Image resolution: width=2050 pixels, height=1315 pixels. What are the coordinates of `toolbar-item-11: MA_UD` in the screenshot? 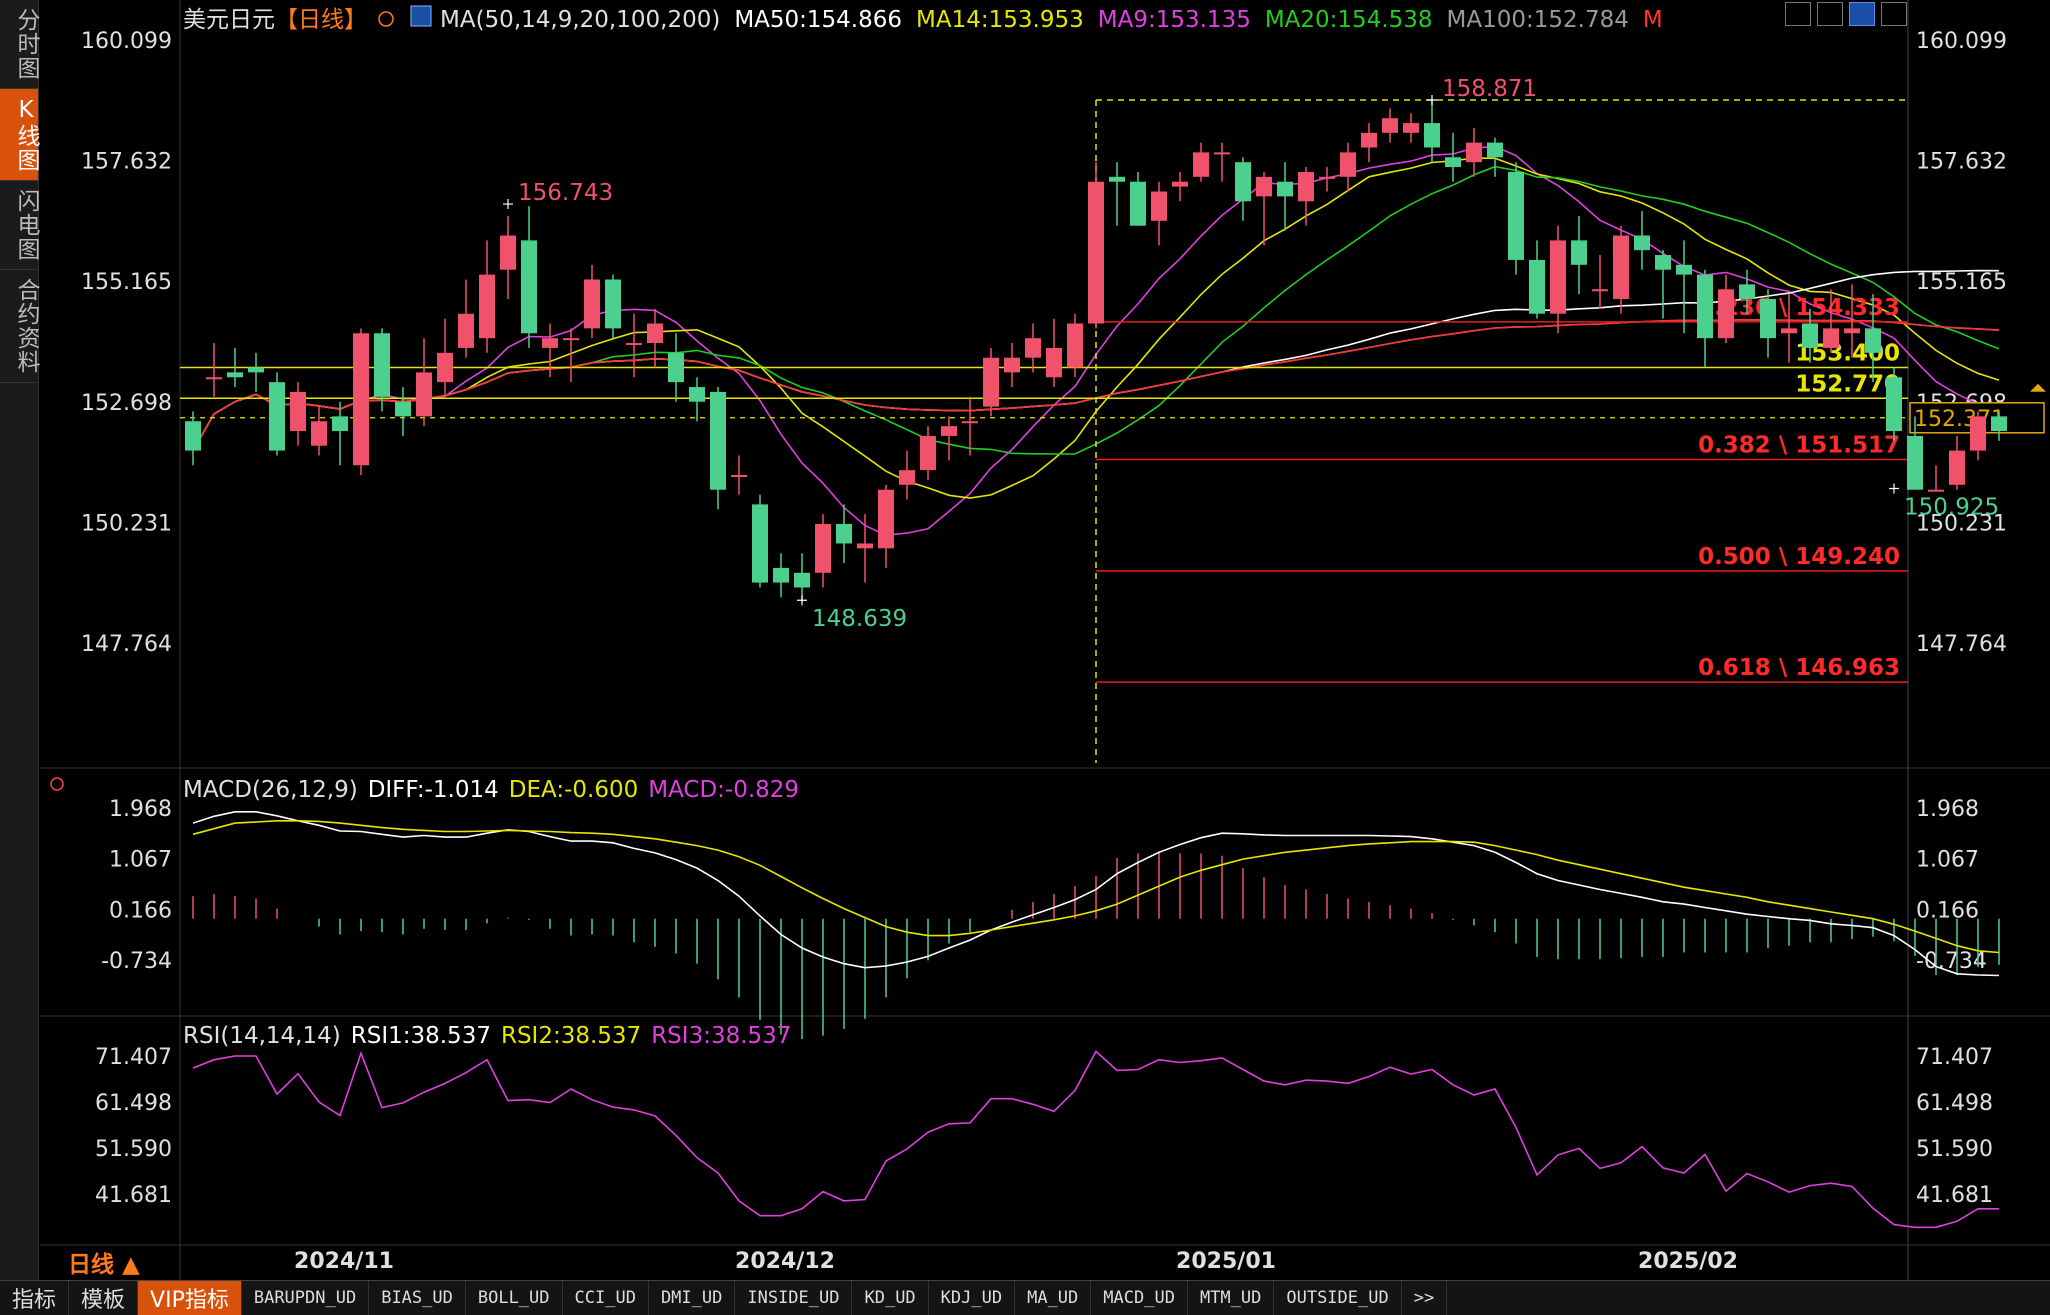 It's located at (1053, 1298).